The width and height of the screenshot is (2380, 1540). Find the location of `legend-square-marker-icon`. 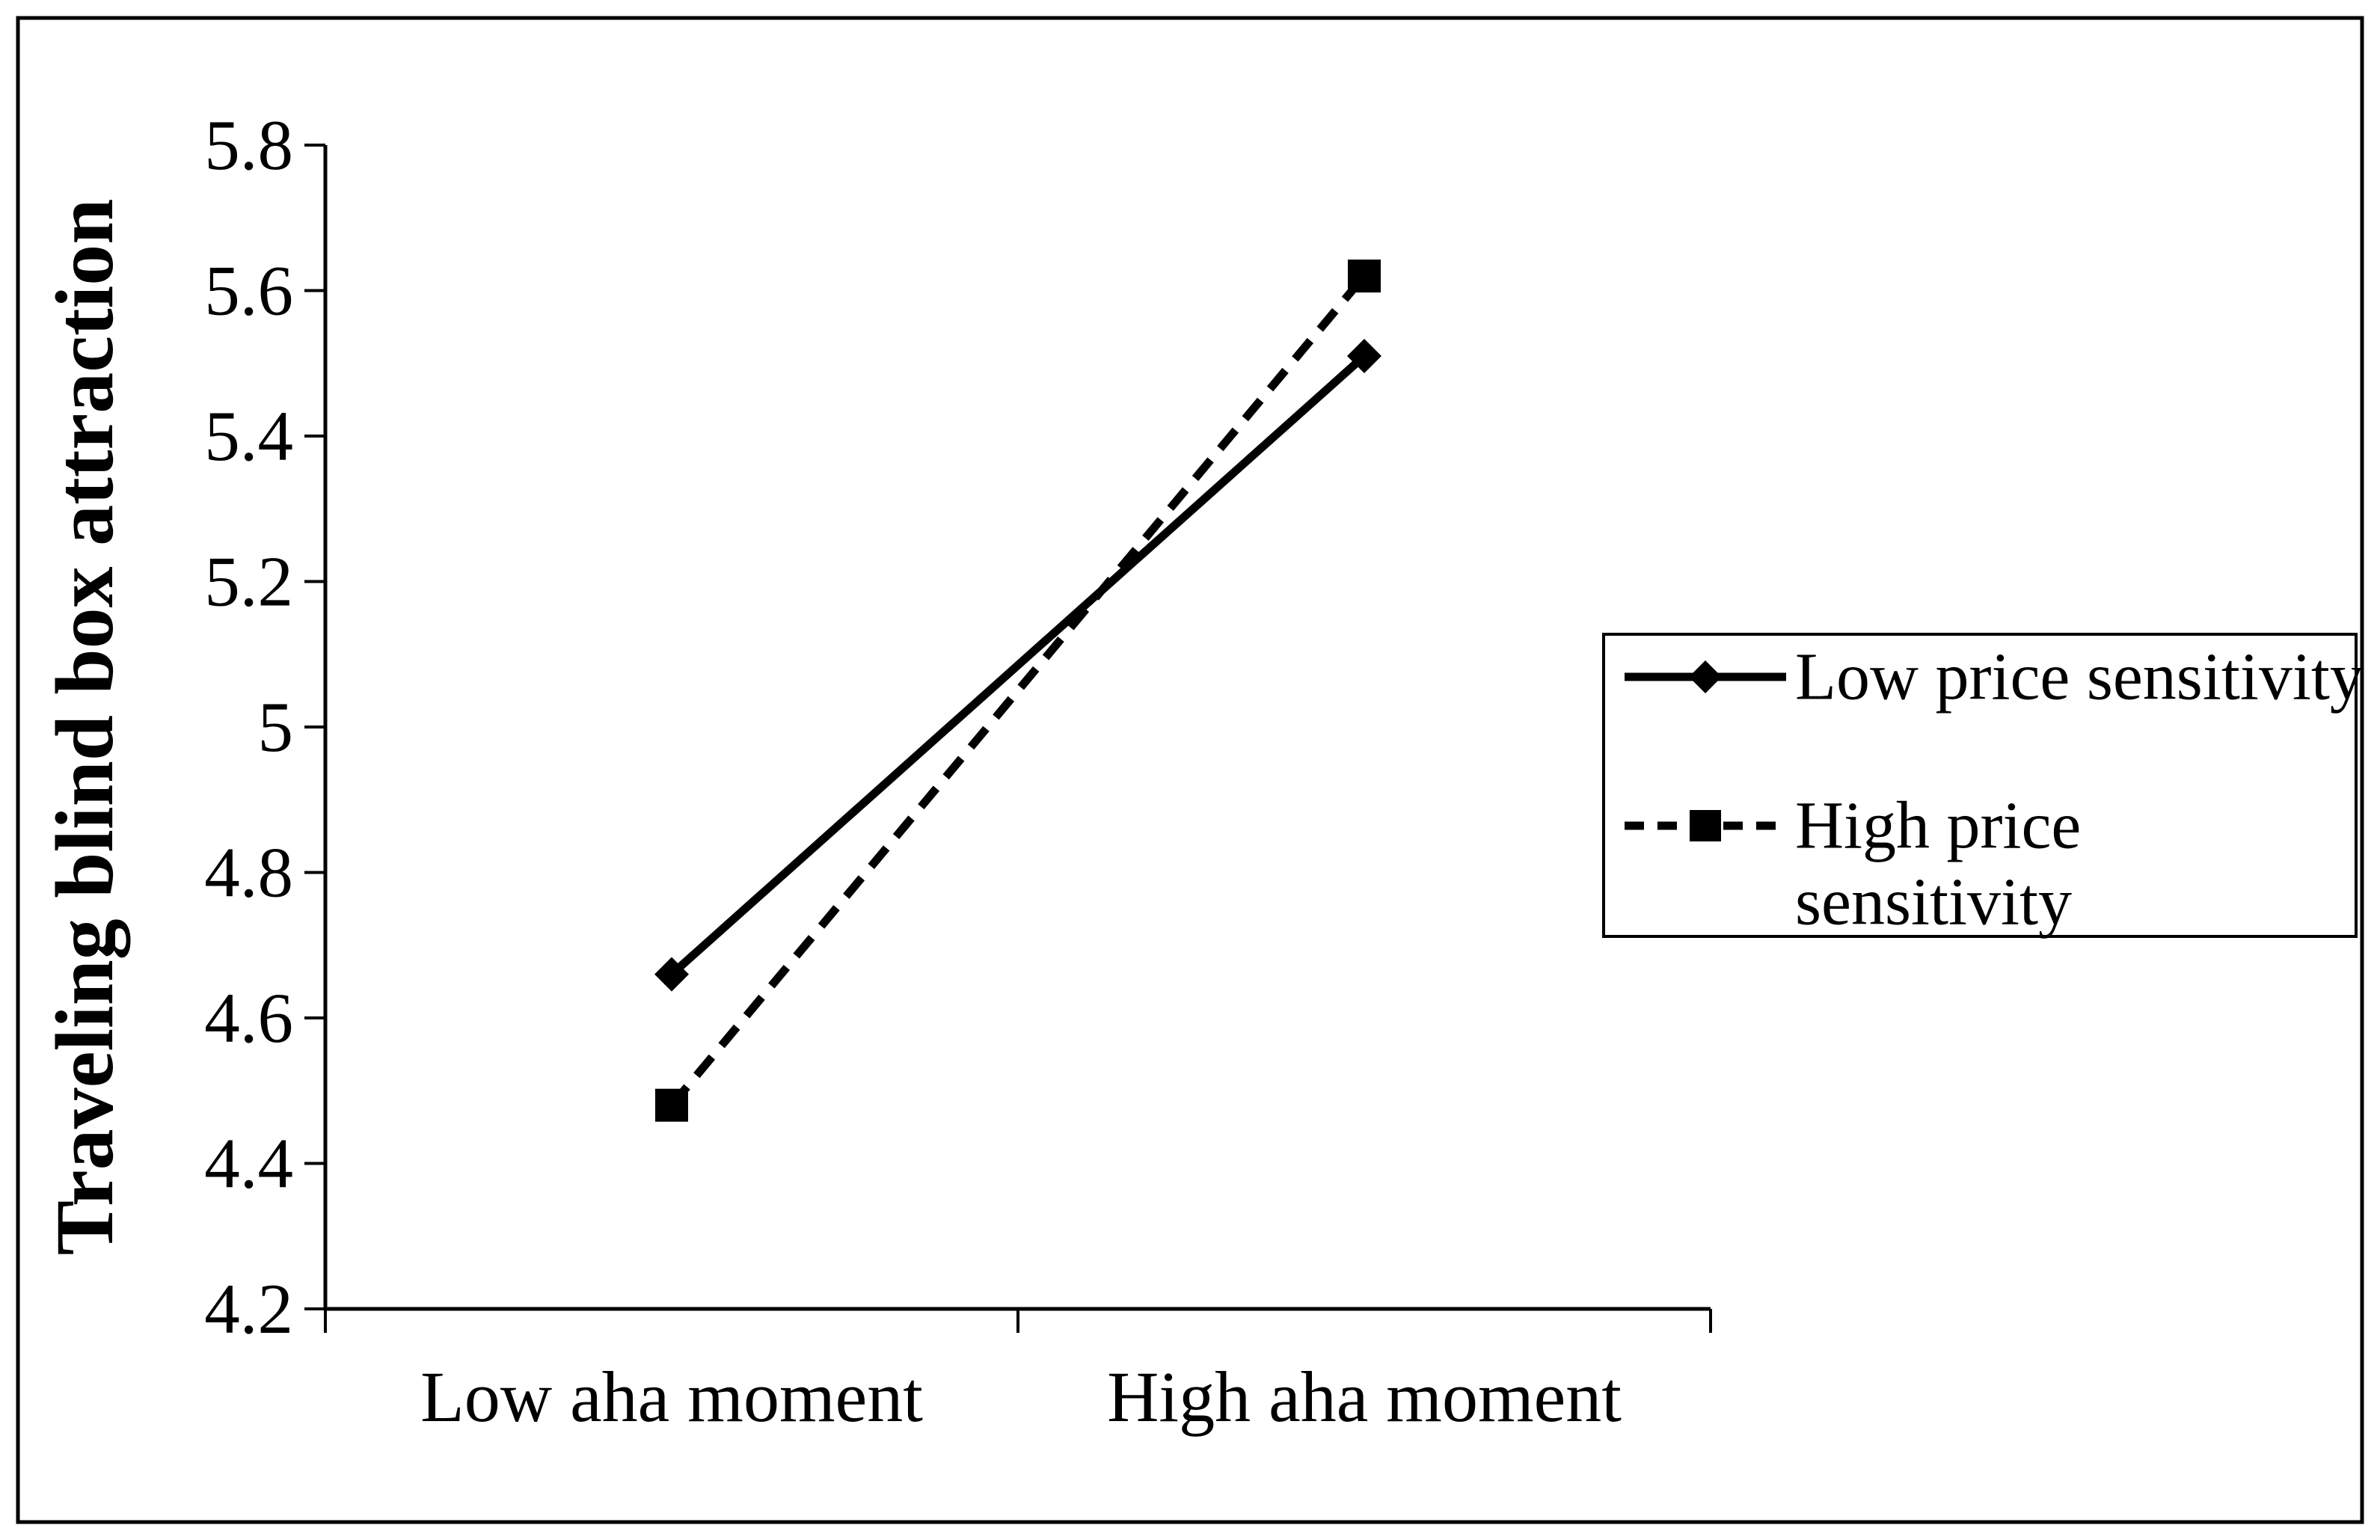

legend-square-marker-icon is located at coordinates (1705, 825).